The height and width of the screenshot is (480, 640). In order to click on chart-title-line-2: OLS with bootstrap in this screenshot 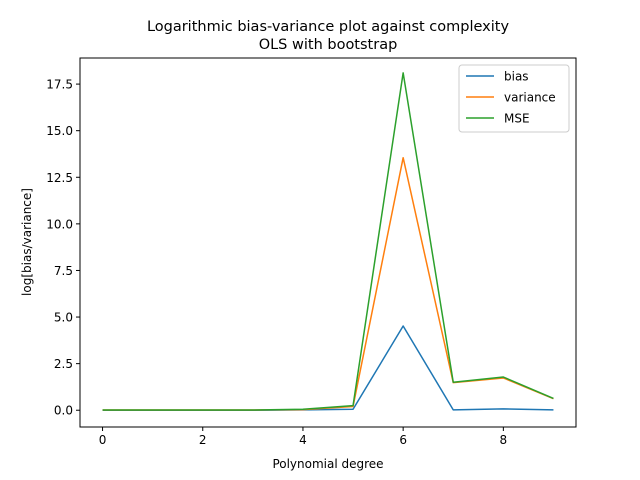, I will do `click(328, 45)`.